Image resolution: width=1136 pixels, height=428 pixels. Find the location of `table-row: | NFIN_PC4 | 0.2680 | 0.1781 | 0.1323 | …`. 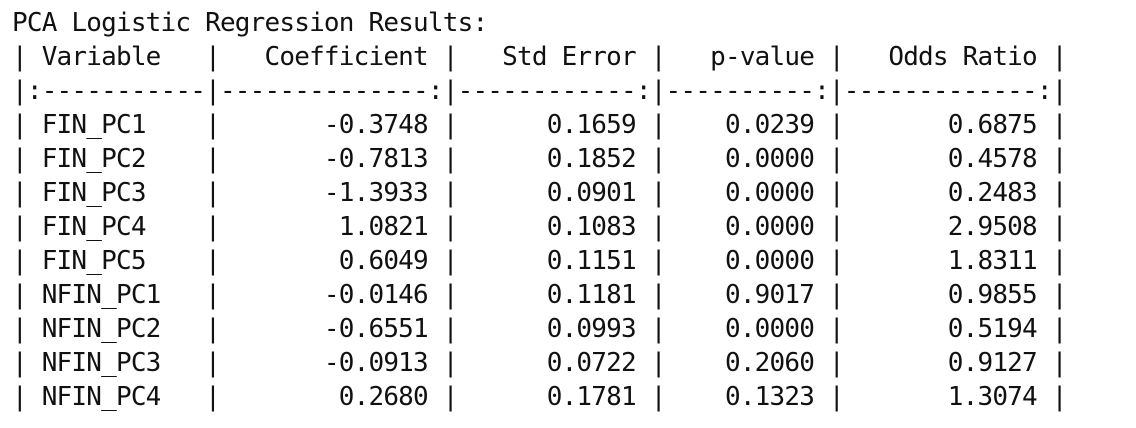

table-row: | NFIN_PC4 | 0.2680 | 0.1781 | 0.1323 | … is located at coordinates (539, 397).